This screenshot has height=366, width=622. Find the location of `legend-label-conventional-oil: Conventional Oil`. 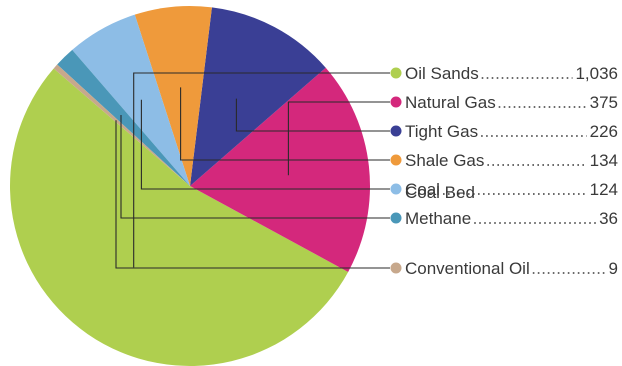

legend-label-conventional-oil: Conventional Oil is located at coordinates (467, 268).